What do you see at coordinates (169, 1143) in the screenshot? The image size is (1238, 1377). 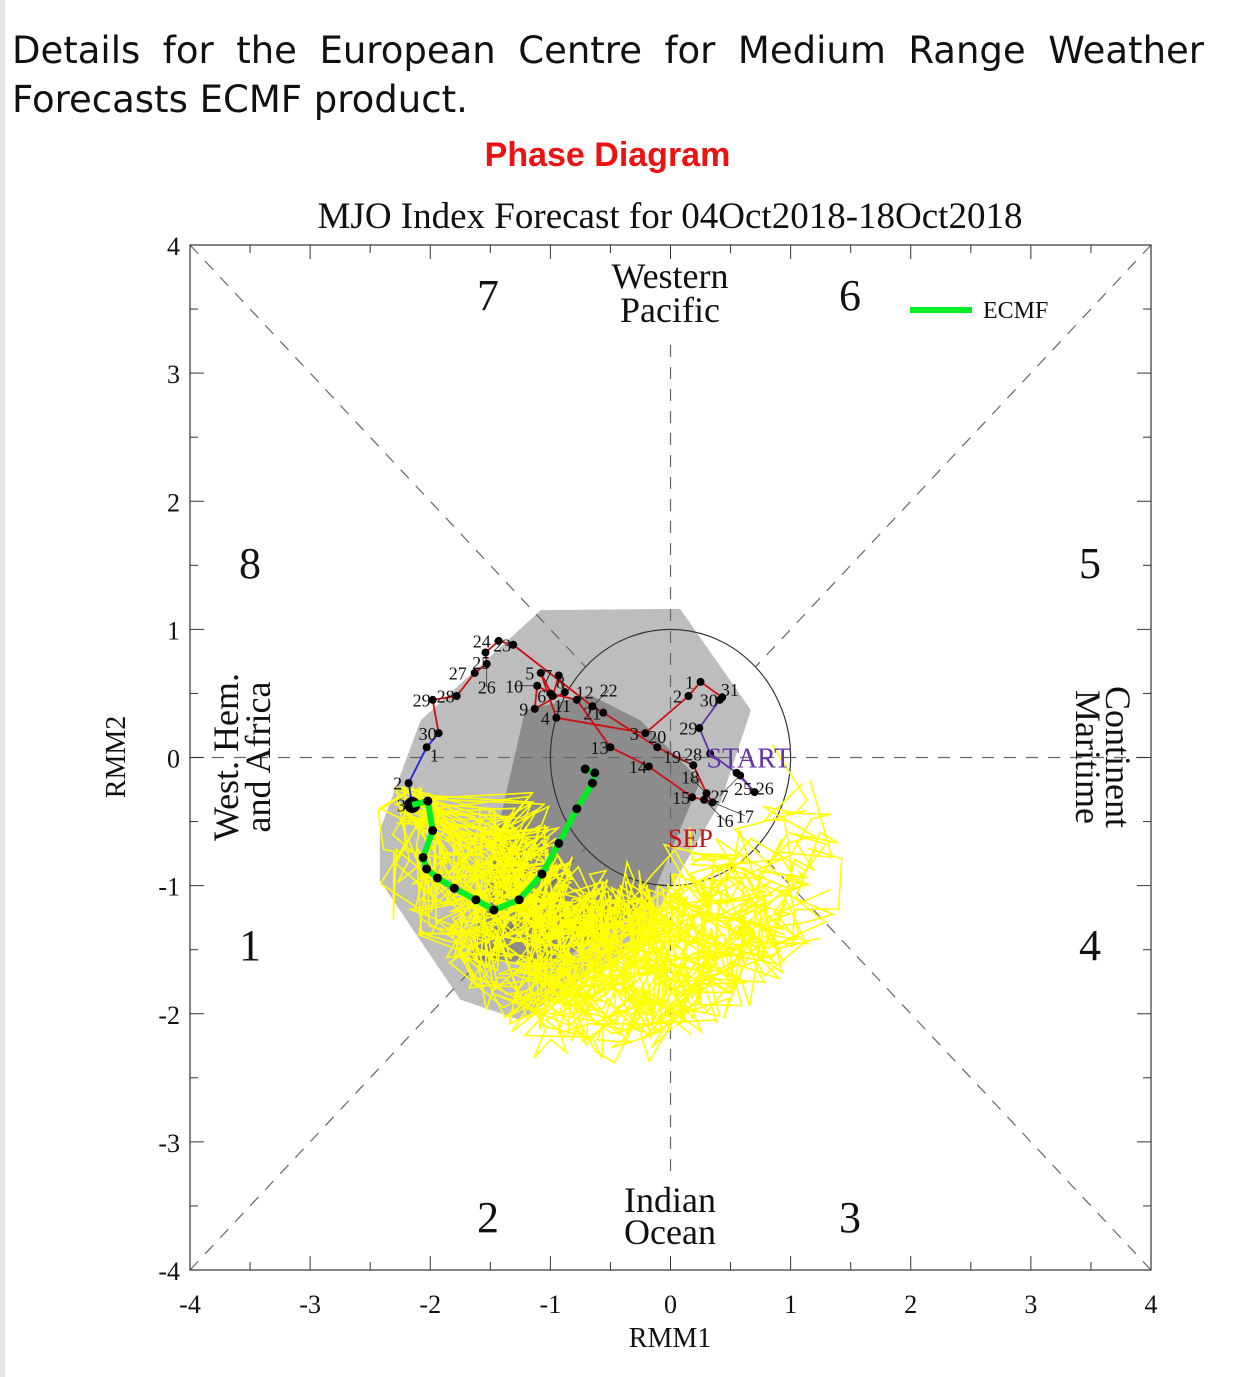 I see `y-tick-label: -3` at bounding box center [169, 1143].